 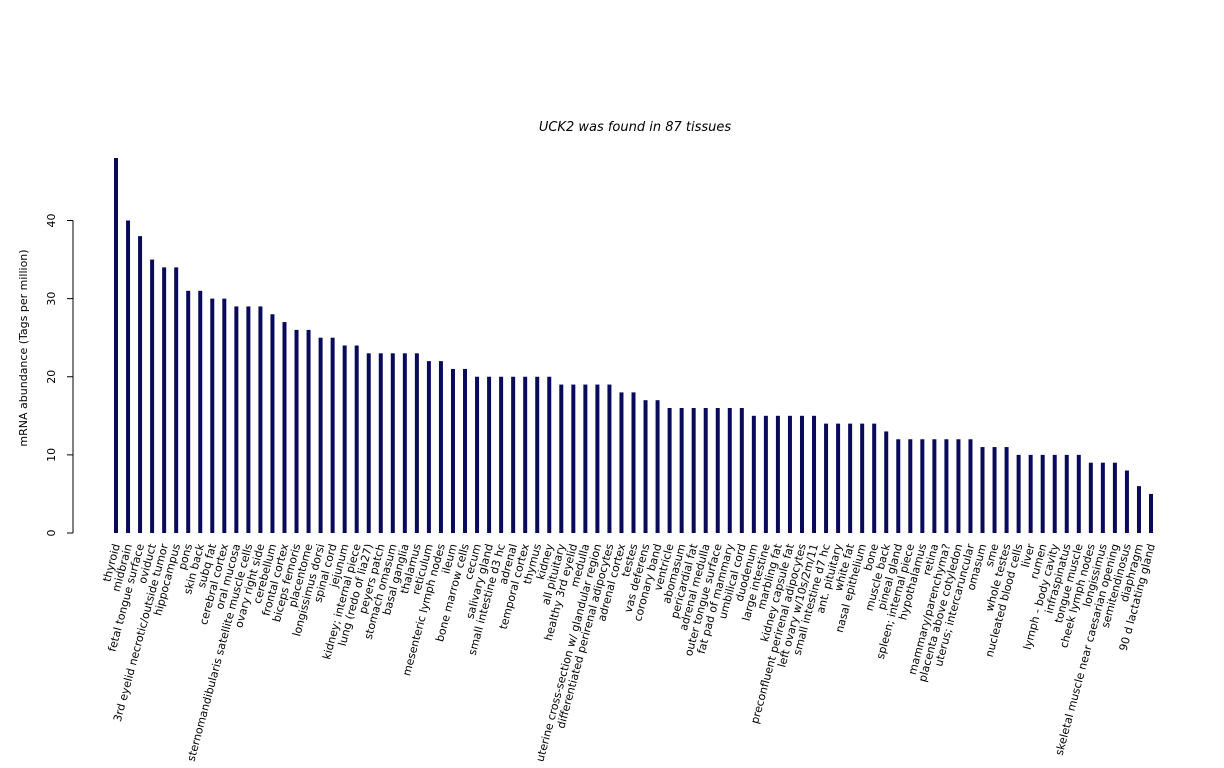 What do you see at coordinates (992, 555) in the screenshot?
I see `x-tick-label: sme` at bounding box center [992, 555].